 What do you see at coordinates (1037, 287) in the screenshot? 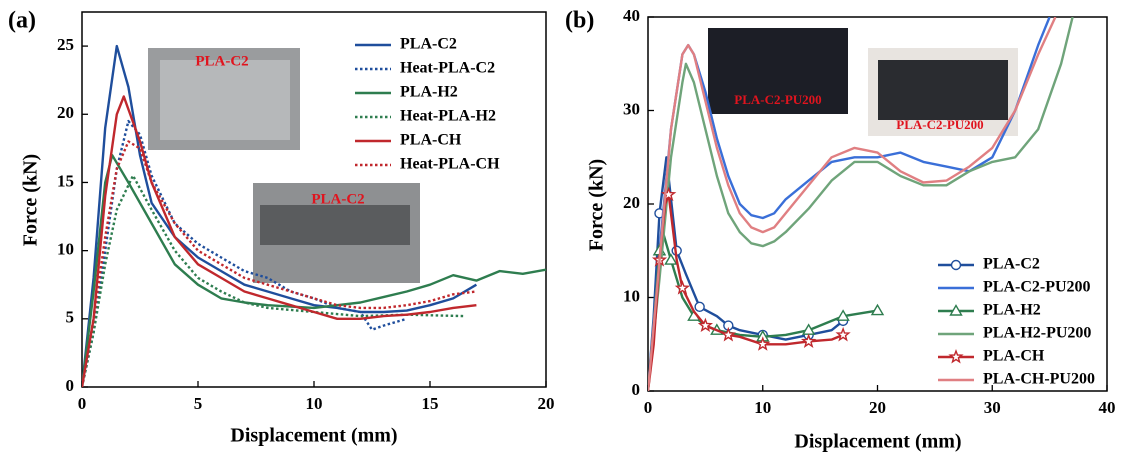
I see `legend-label: PLA-C2-PU200` at bounding box center [1037, 287].